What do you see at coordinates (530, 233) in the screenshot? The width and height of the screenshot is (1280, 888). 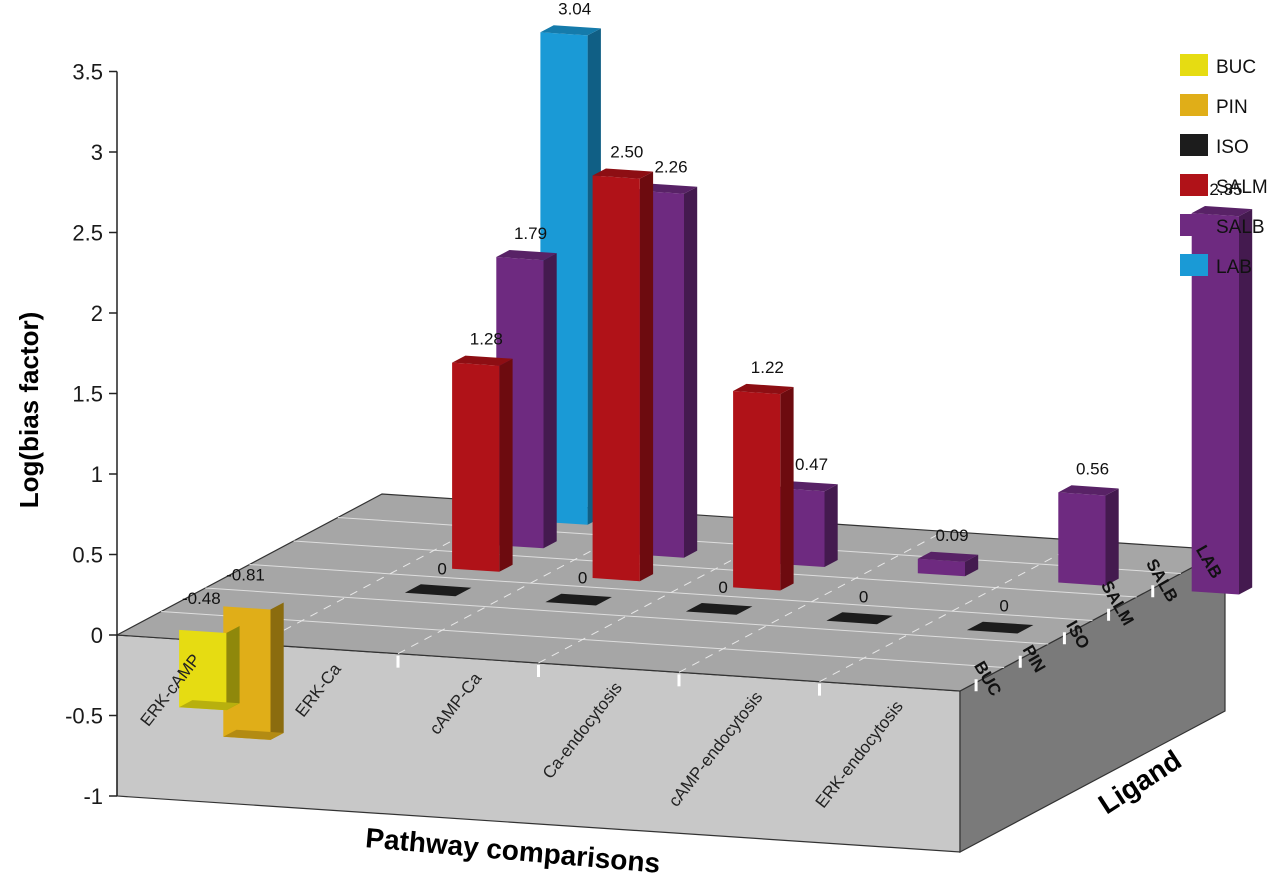 I see `bar-value-label: 1.79` at bounding box center [530, 233].